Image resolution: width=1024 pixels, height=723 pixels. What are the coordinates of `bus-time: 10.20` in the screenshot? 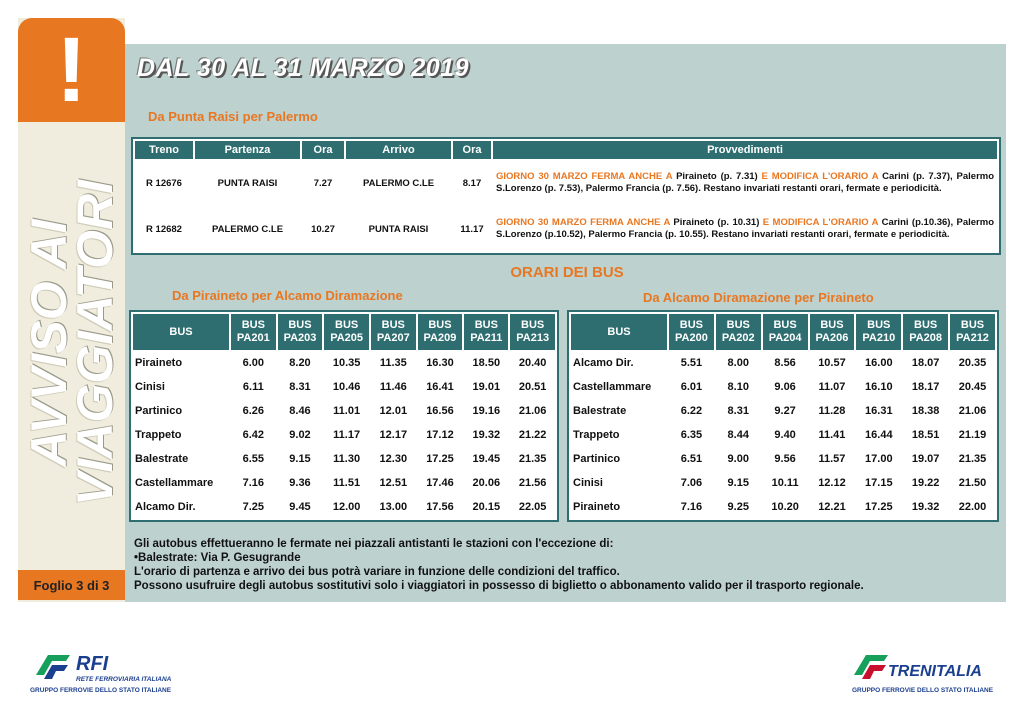 It's located at (785, 507).